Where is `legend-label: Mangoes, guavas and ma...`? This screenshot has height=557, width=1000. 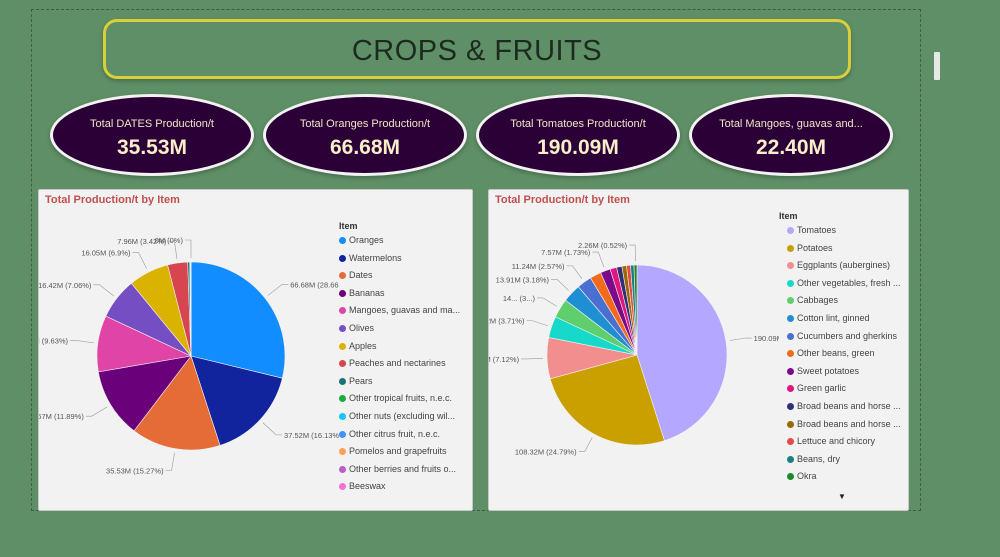 legend-label: Mangoes, guavas and ma... is located at coordinates (405, 310).